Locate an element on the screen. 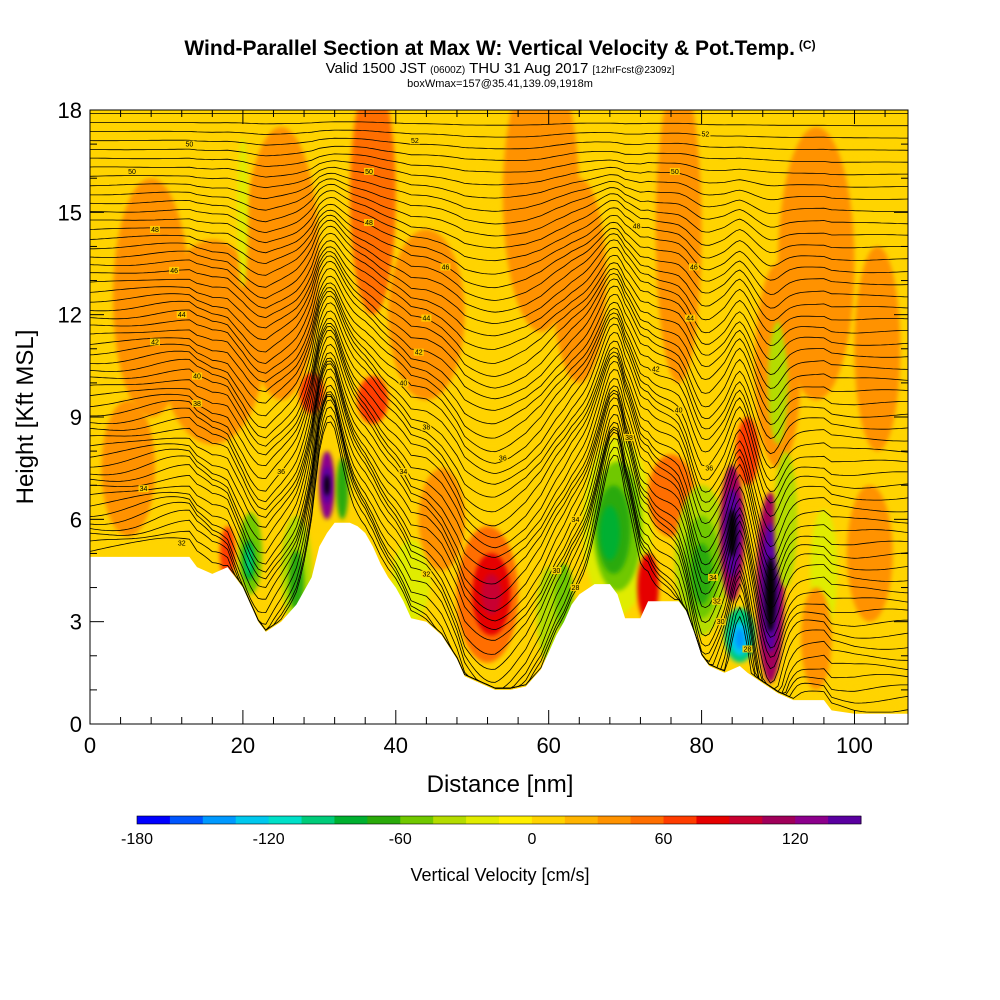  contour-label-13: 46 is located at coordinates (445, 267).